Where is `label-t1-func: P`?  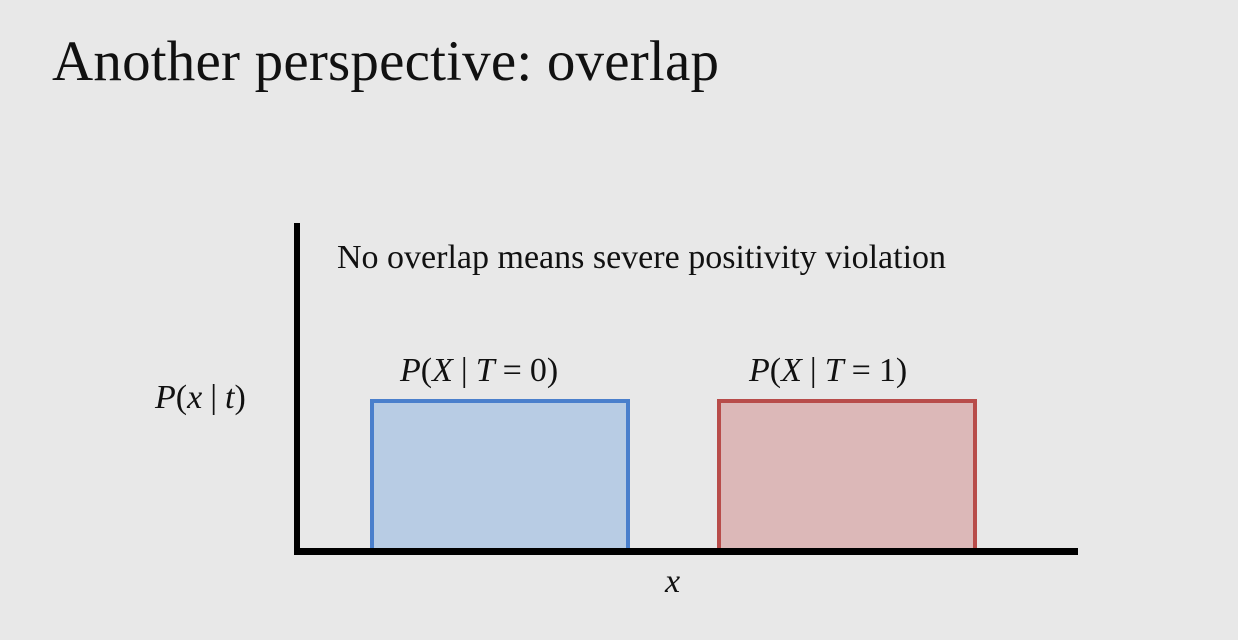 label-t1-func: P is located at coordinates (759, 370).